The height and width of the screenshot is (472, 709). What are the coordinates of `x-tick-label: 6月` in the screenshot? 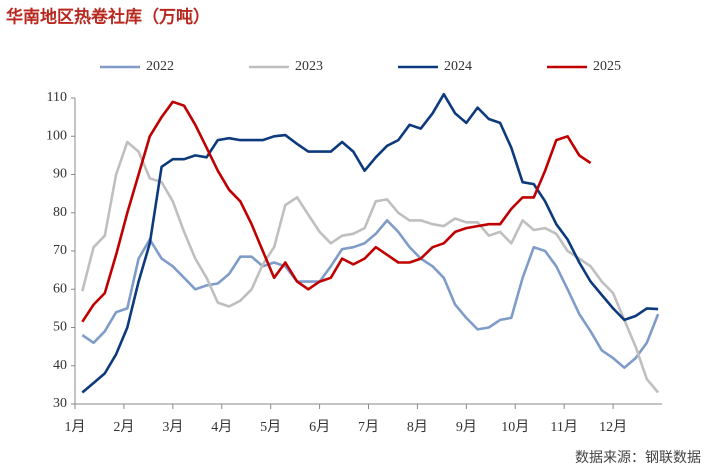 It's located at (319, 427).